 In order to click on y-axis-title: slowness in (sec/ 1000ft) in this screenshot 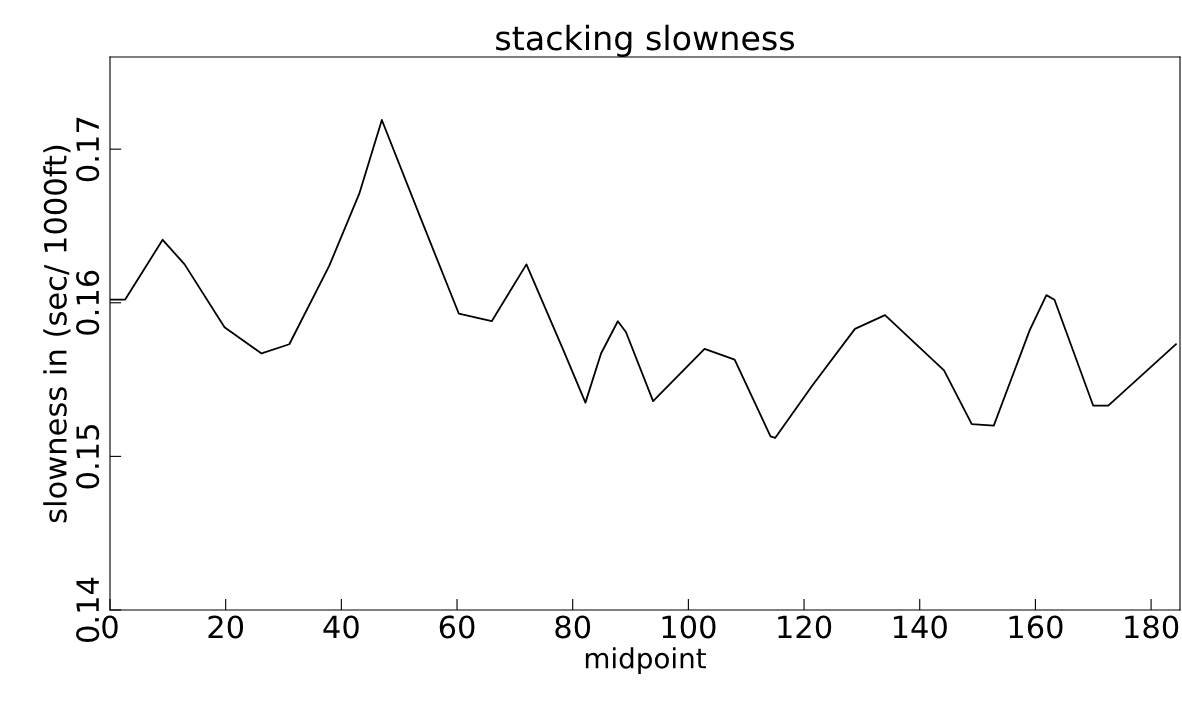, I will do `click(57, 334)`.